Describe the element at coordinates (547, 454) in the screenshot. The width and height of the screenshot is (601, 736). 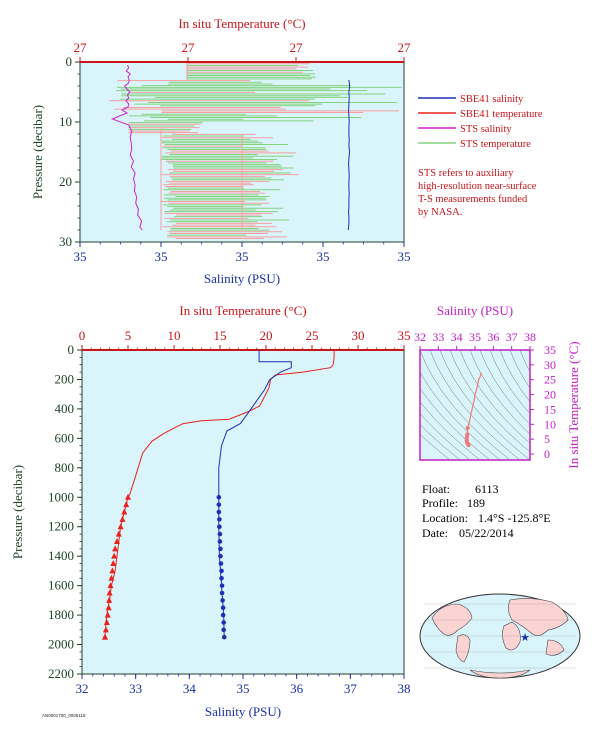
I see `ts-right-tick-label: 0` at that location.